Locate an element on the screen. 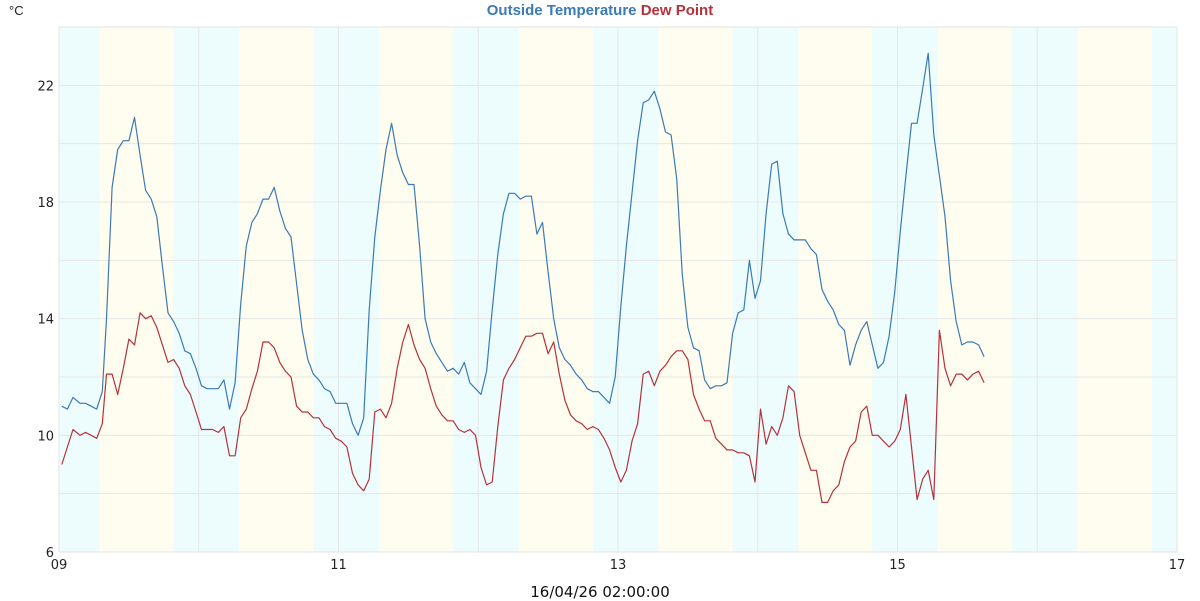 The width and height of the screenshot is (1200, 601). x-axis-label: 16/04/26 02:00:00 is located at coordinates (600, 592).